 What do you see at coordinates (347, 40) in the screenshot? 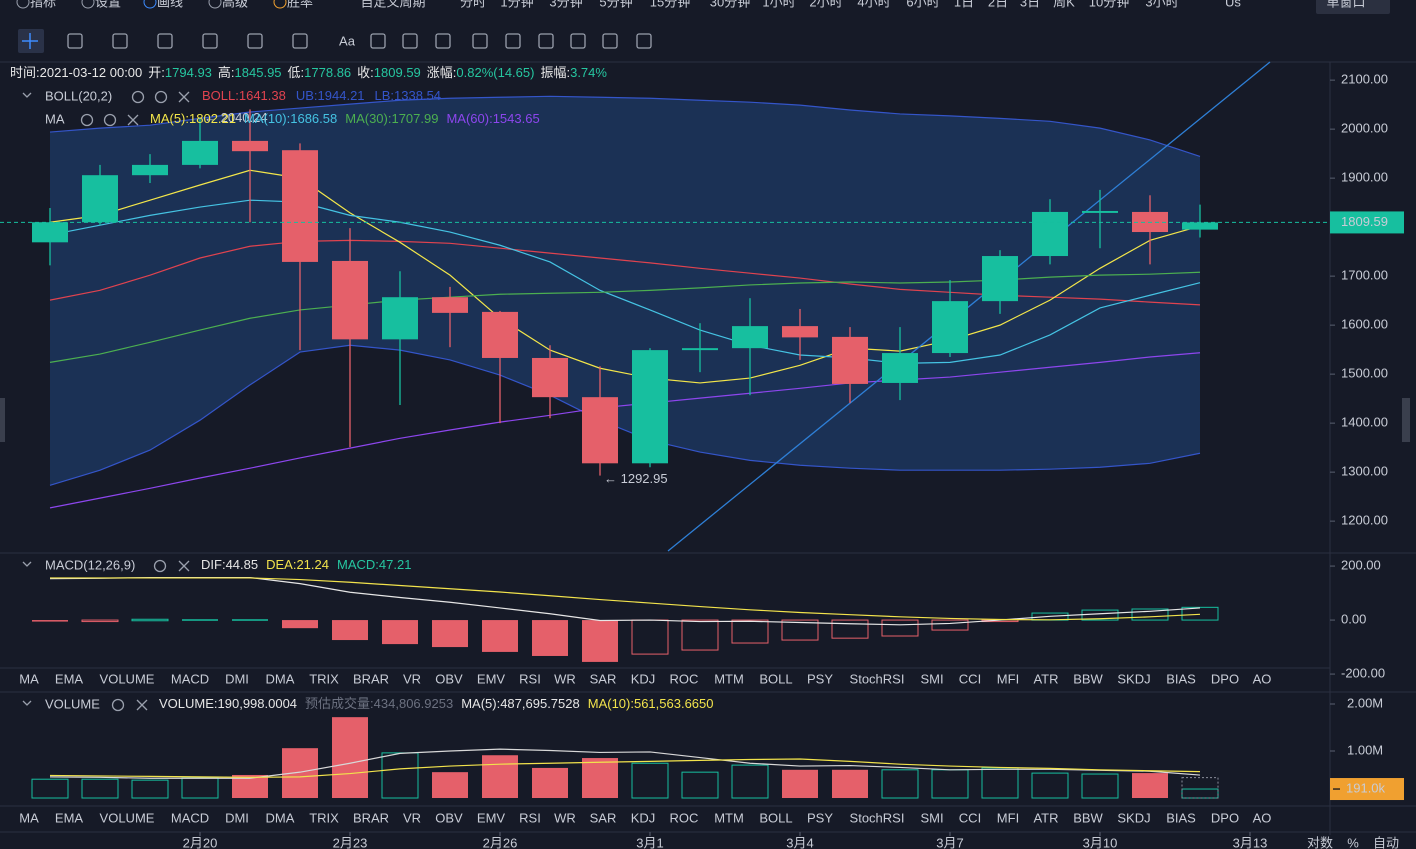
I see `text-tool: Aa` at bounding box center [347, 40].